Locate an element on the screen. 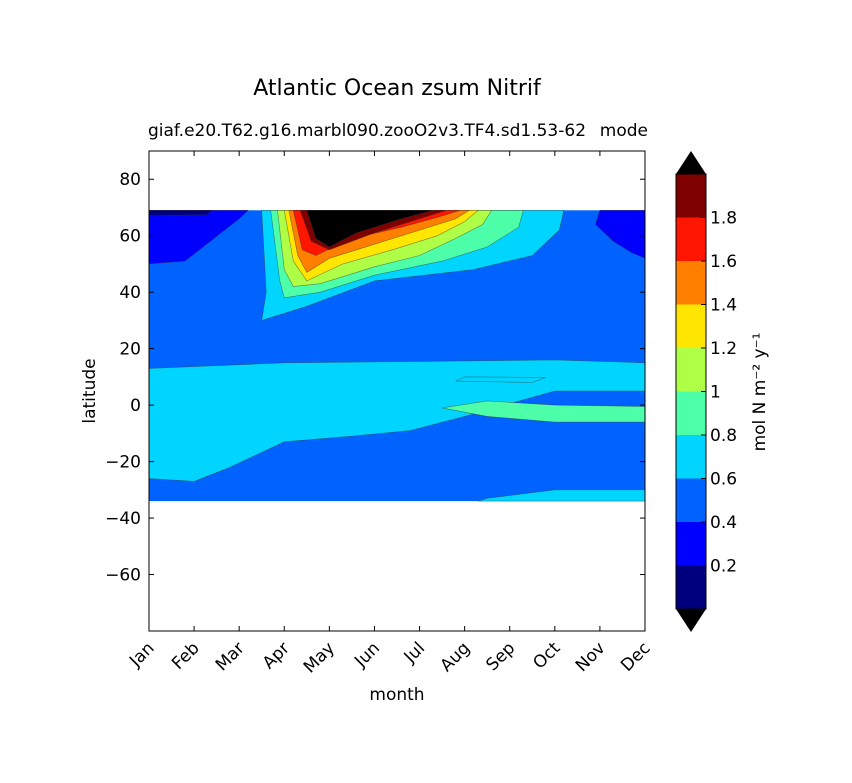 This screenshot has width=852, height=783. colorbar-extend-top is located at coordinates (691, 162).